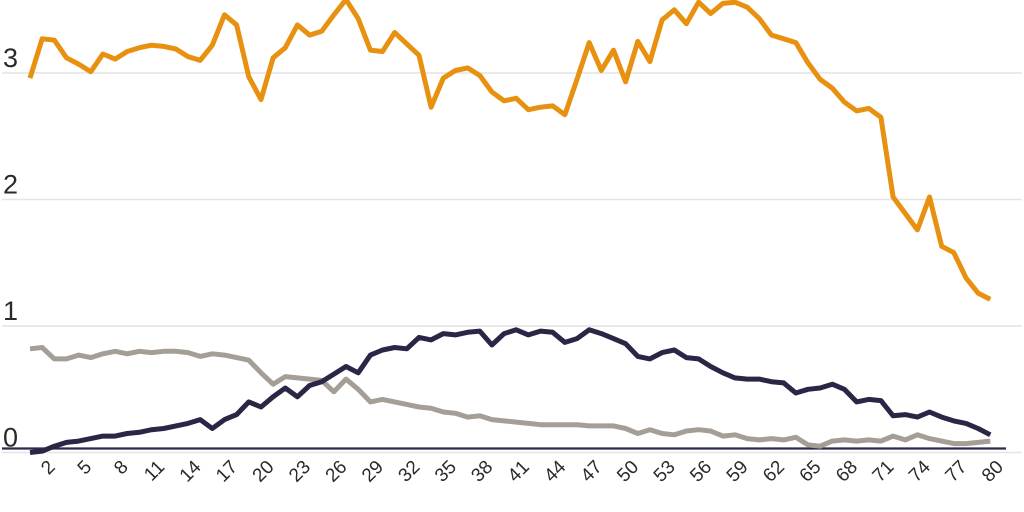 The width and height of the screenshot is (1024, 512). I want to click on x-tick-label-group-68: 68, so click(847, 472).